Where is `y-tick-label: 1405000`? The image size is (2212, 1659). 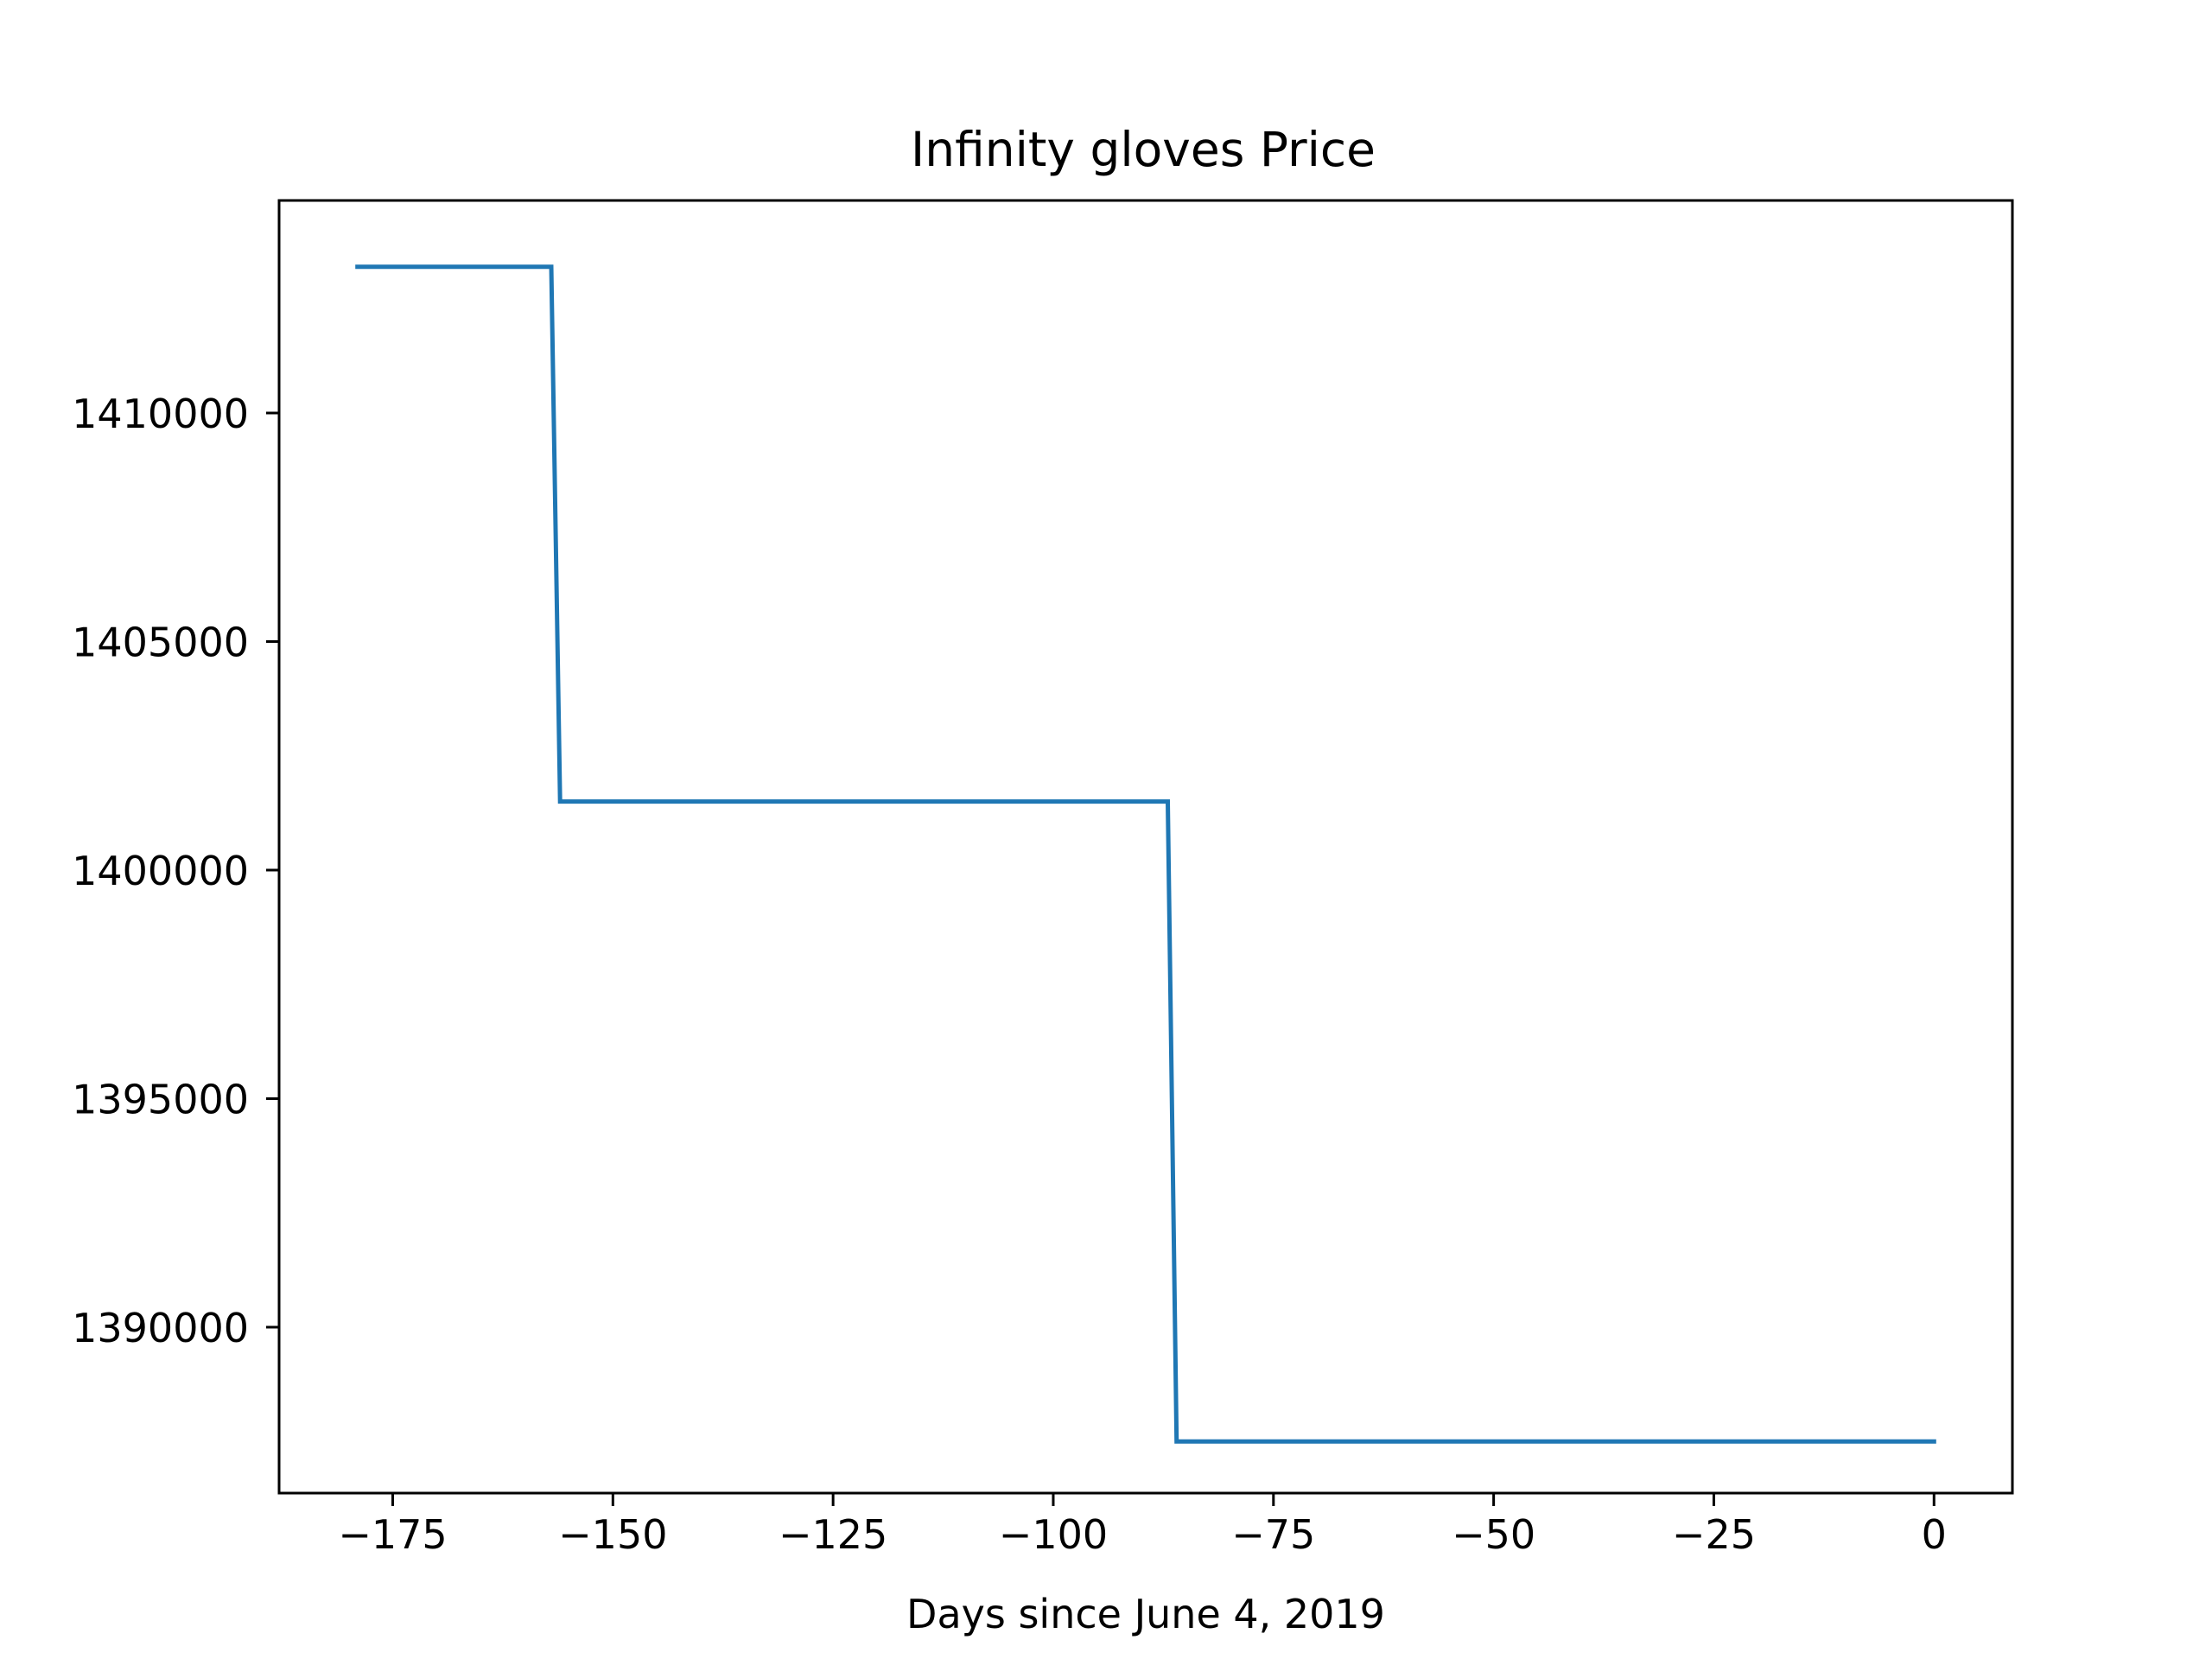
y-tick-label: 1405000 is located at coordinates (160, 642).